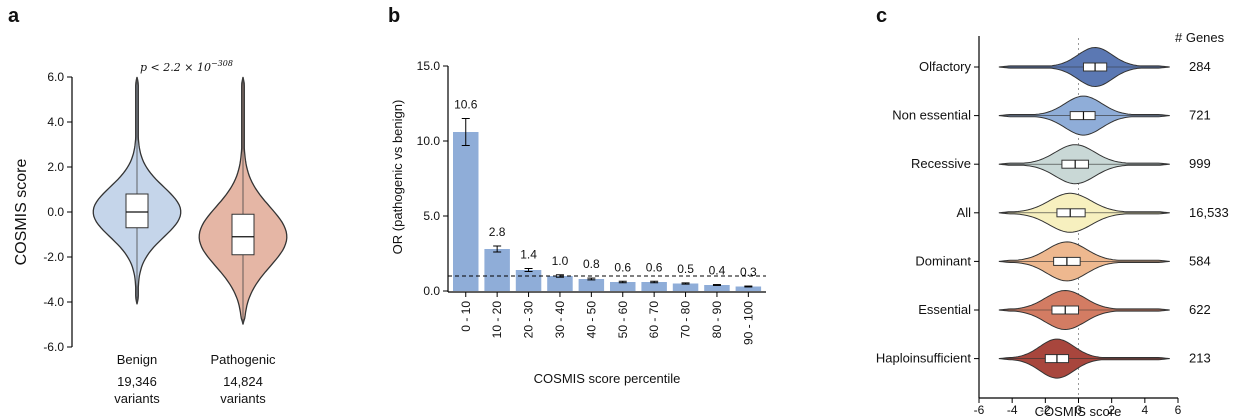 This screenshot has width=1242, height=419. Describe the element at coordinates (1178, 410) in the screenshot. I see `c-x-tick-label: 6` at that location.